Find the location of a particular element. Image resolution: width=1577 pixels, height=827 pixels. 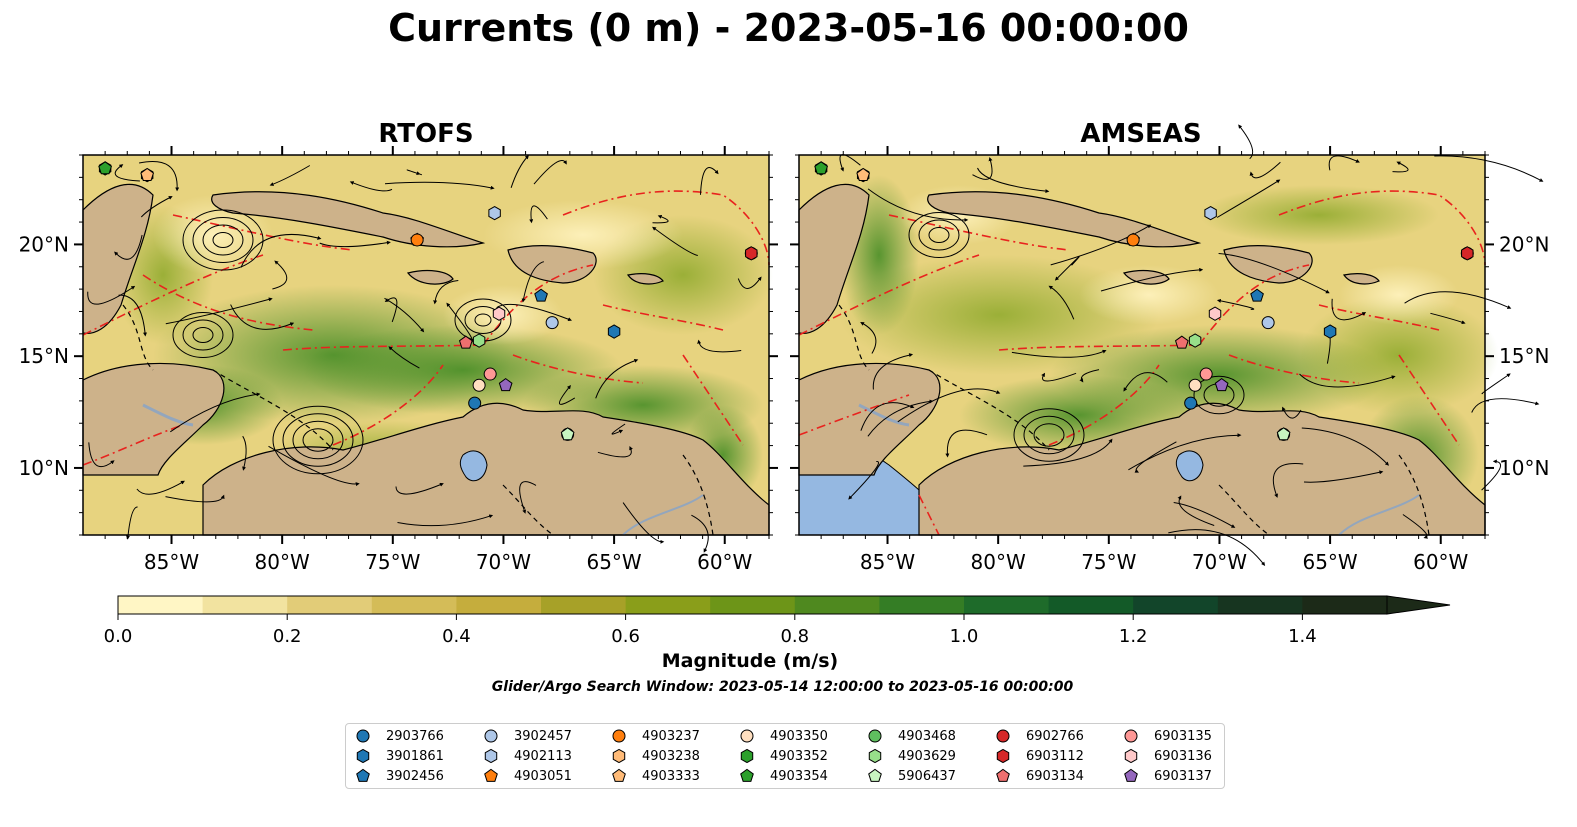

legend-item: 6903137 is located at coordinates (1167, 776).